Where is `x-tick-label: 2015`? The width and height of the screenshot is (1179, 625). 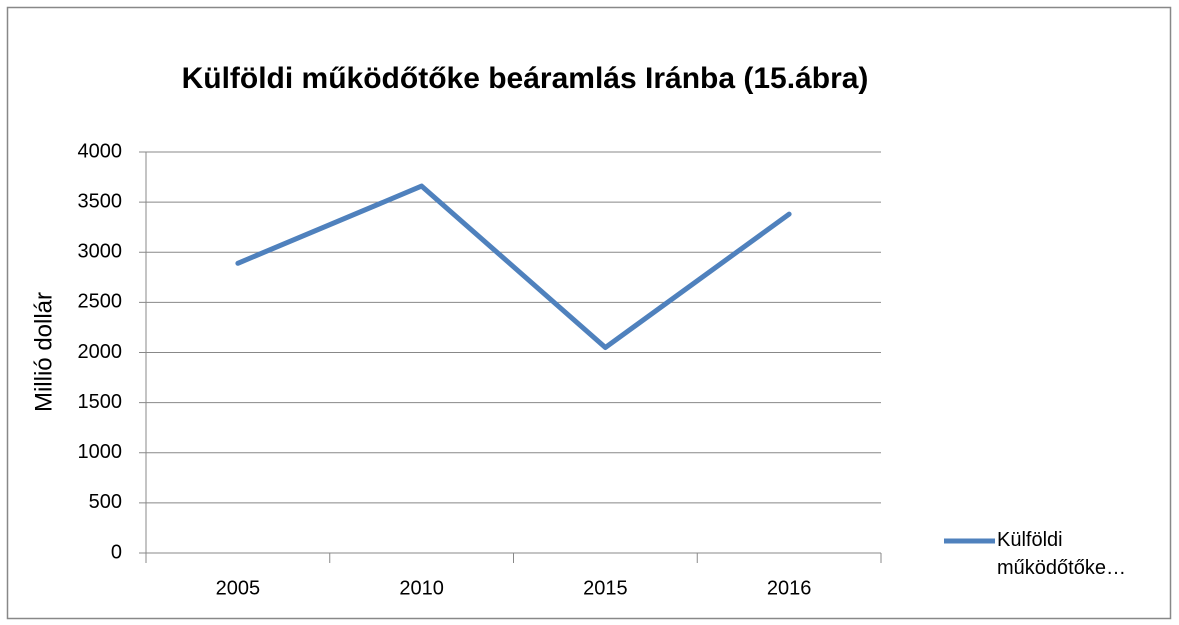
x-tick-label: 2015 is located at coordinates (605, 588).